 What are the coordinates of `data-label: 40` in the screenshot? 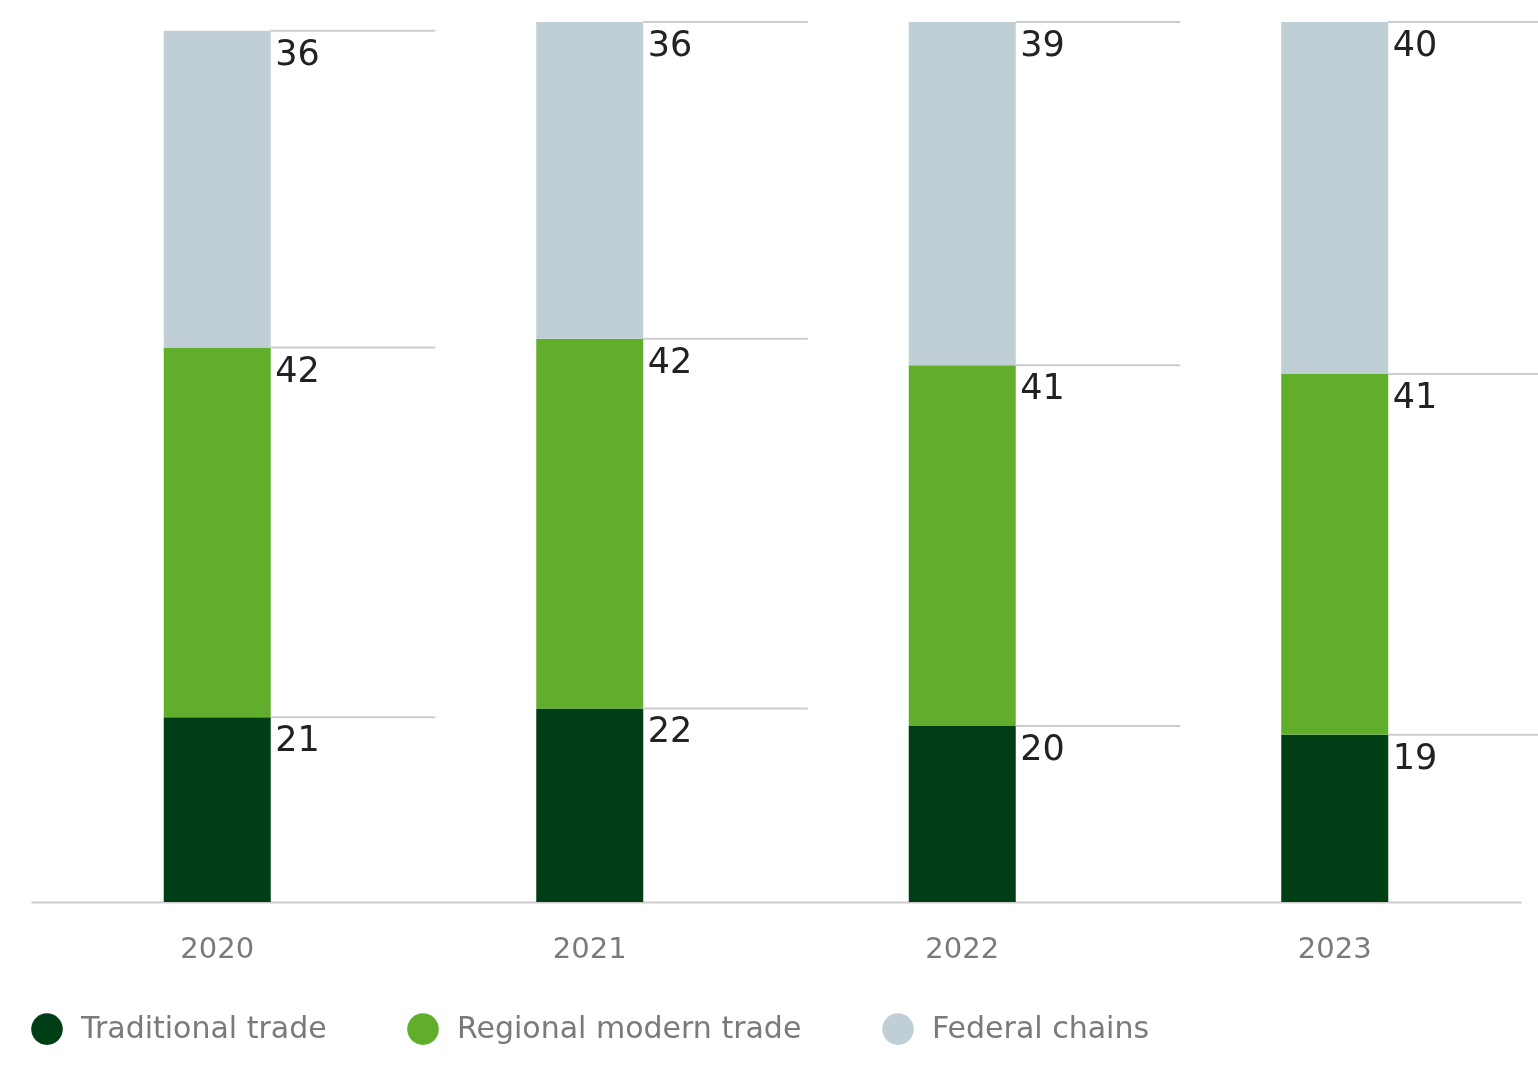 It's located at (1415, 44).